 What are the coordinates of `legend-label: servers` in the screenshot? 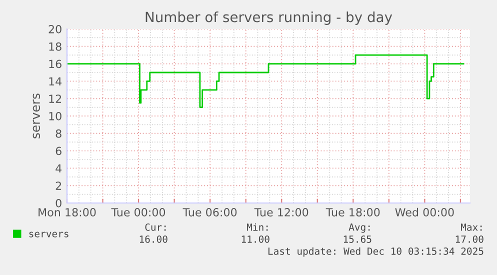 It's located at (48, 235).